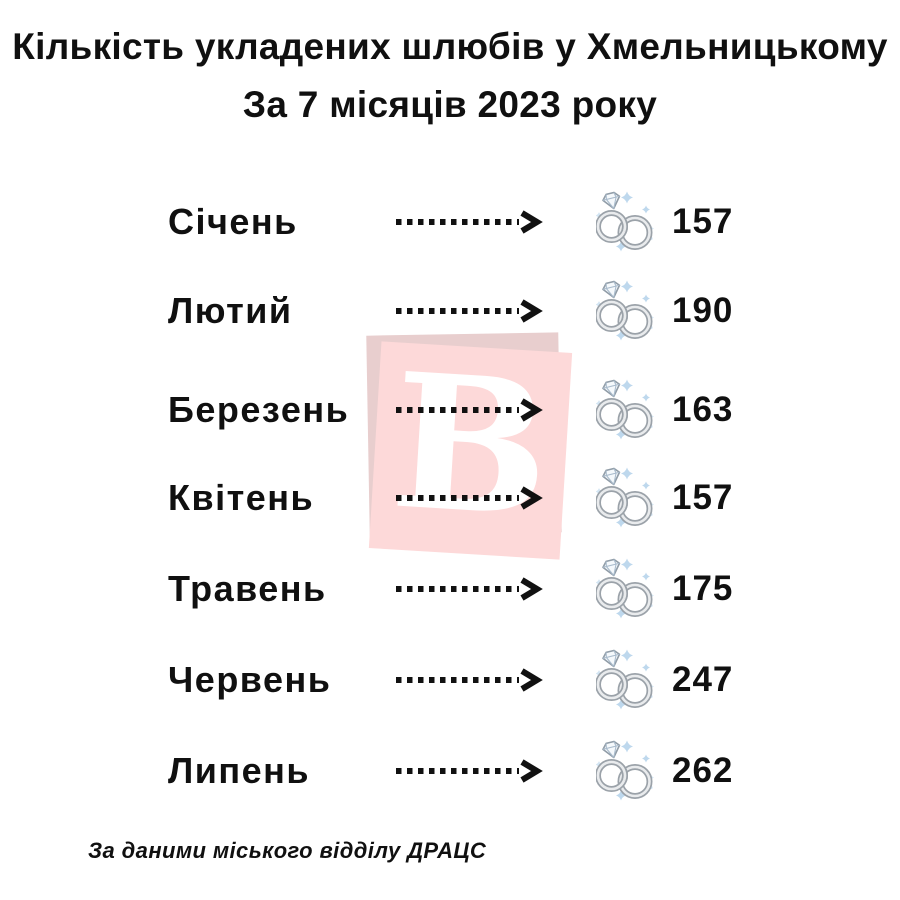 This screenshot has width=900, height=900. I want to click on marriage-count: 175, so click(703, 588).